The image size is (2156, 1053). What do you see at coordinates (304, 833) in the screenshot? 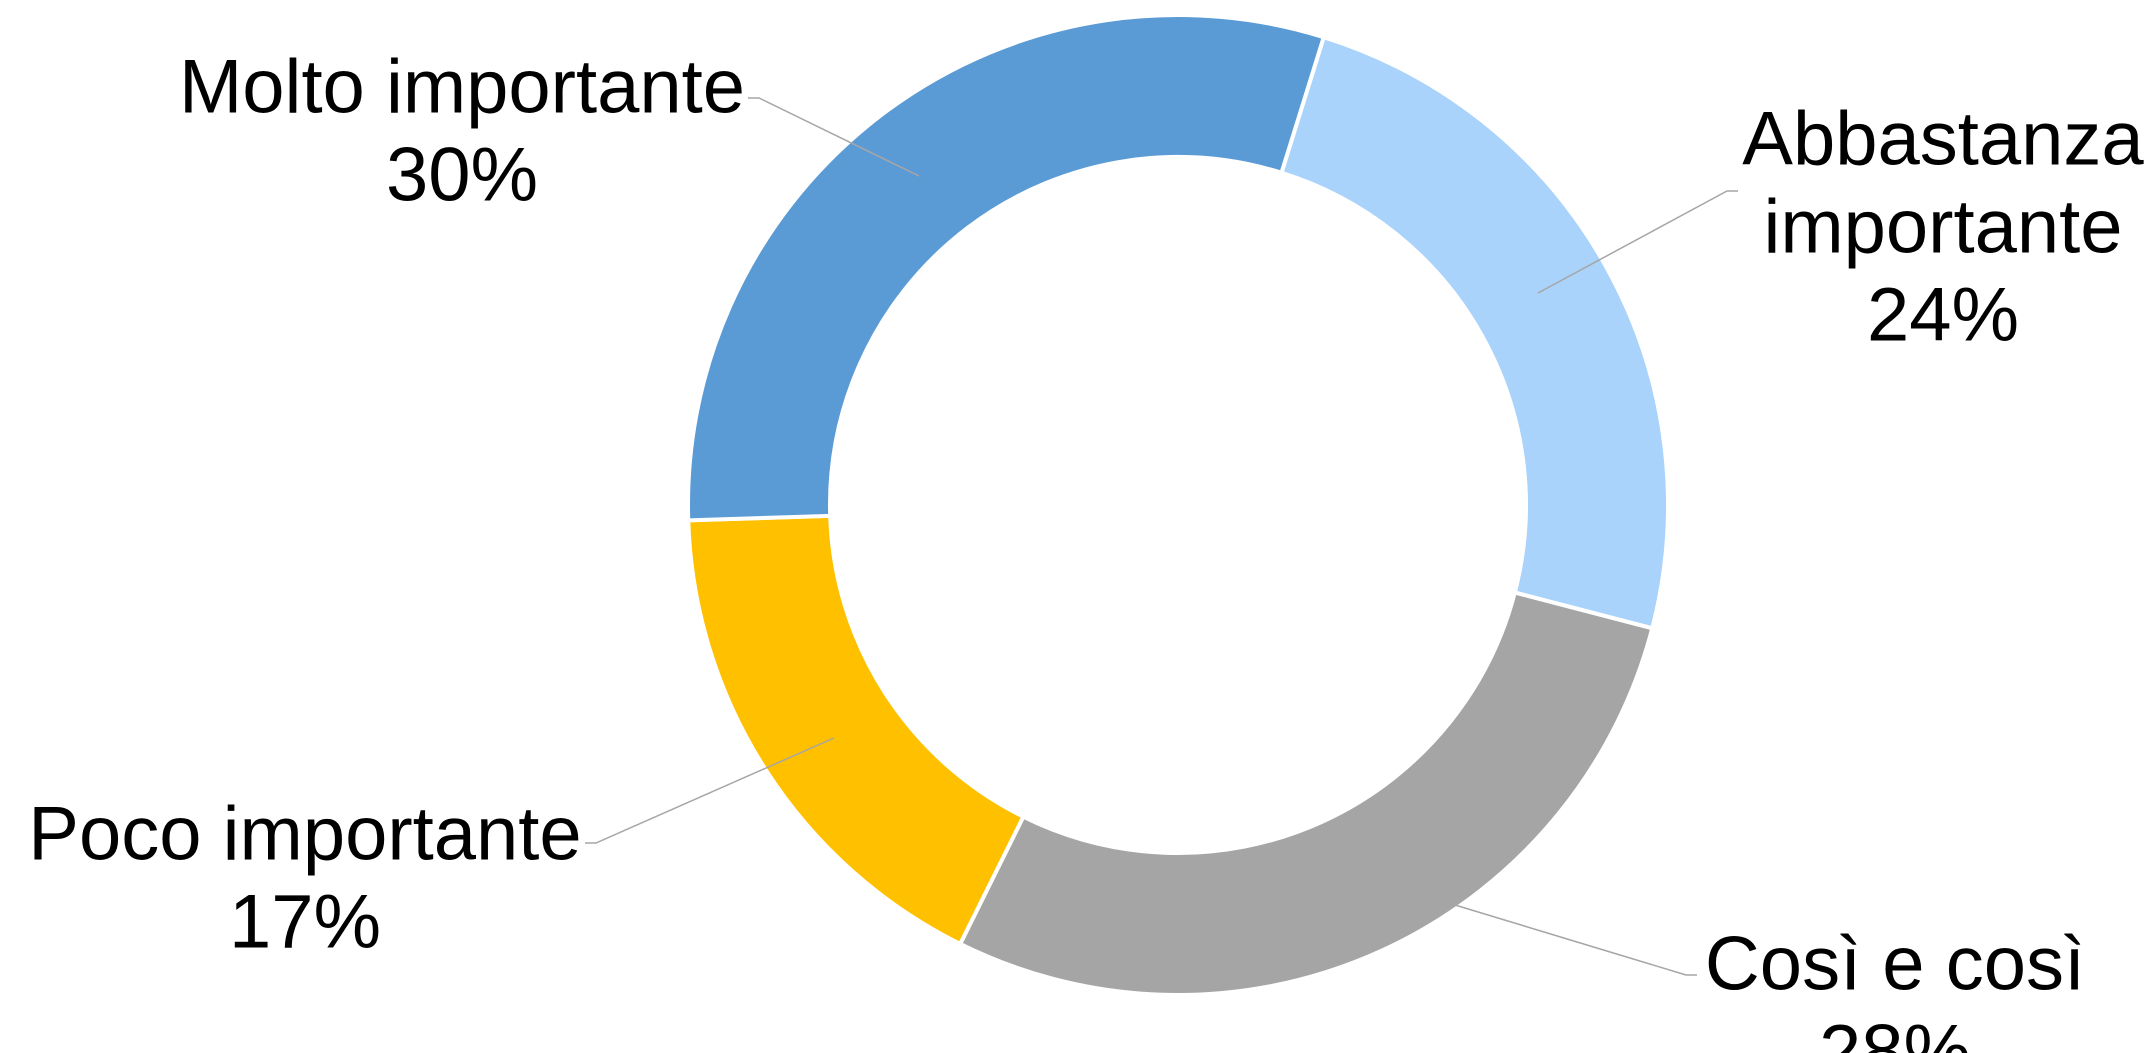
I see `data-label-category-3: Poco importante` at bounding box center [304, 833].